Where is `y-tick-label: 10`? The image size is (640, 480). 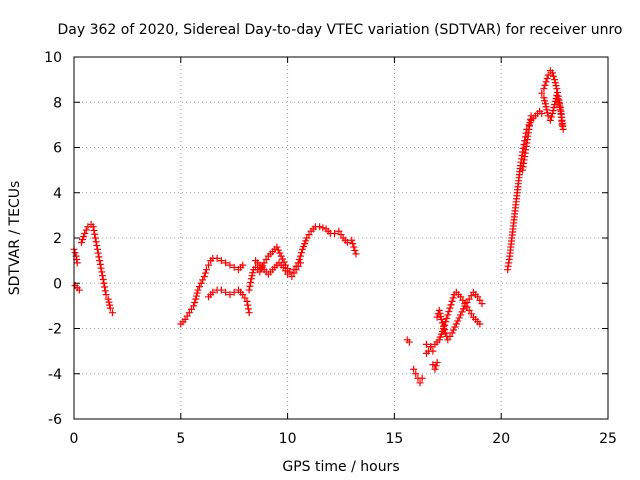 y-tick-label: 10 is located at coordinates (53, 58).